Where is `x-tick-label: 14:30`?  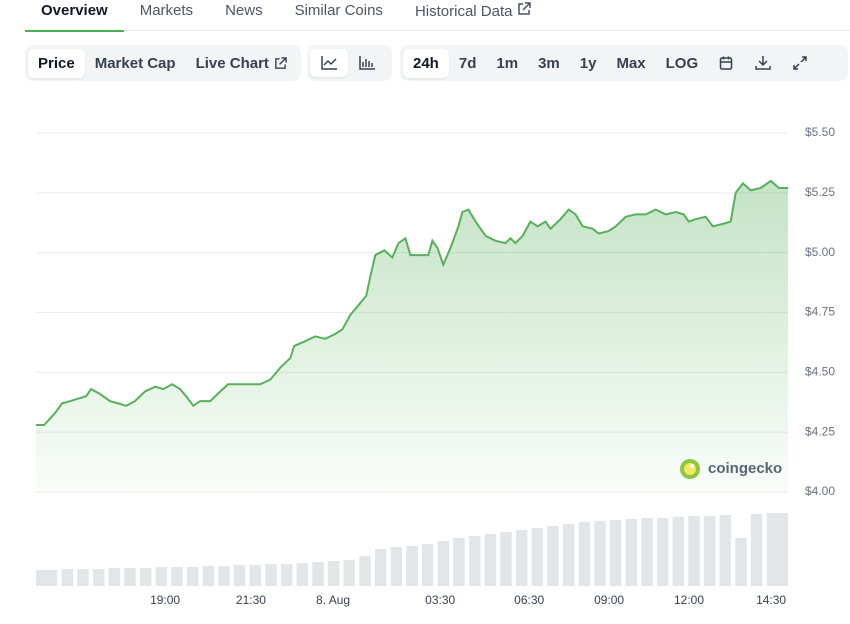
x-tick-label: 14:30 is located at coordinates (771, 600).